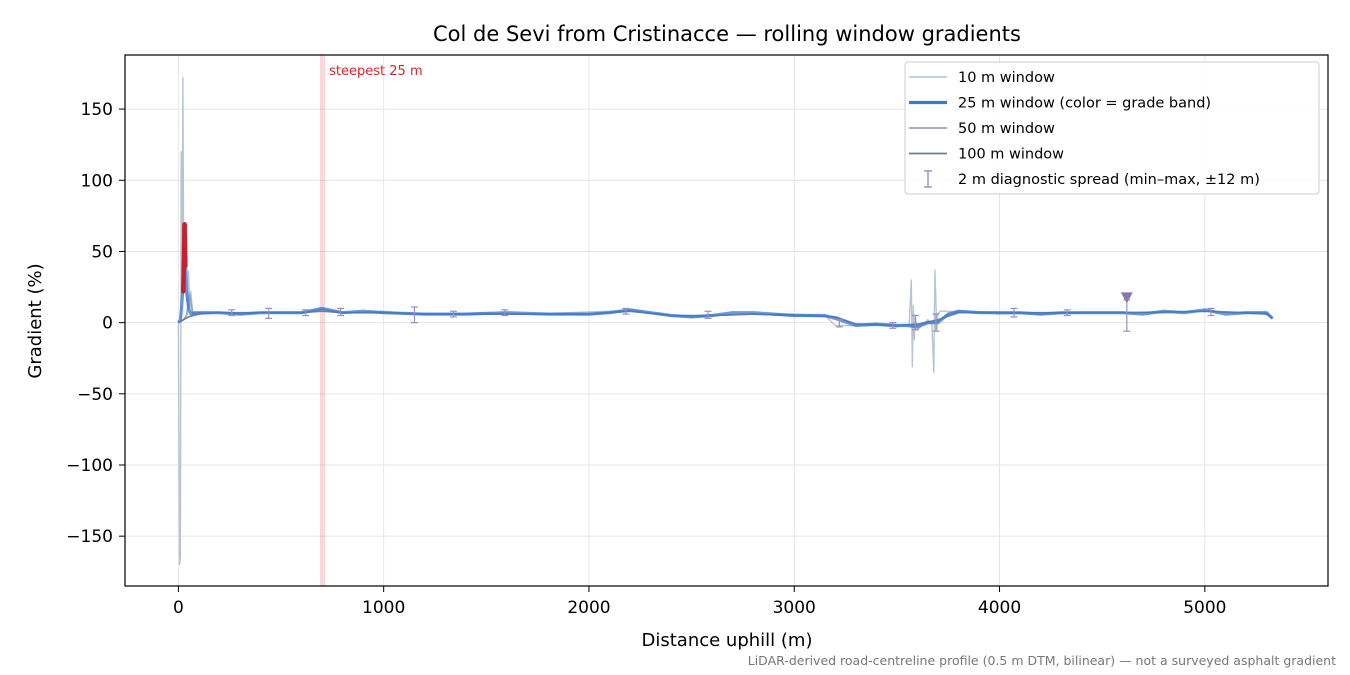 This screenshot has width=1350, height=675. Describe the element at coordinates (95, 323) in the screenshot. I see `y-axis-ticks: 150 100 50 0 −50 −100 −150` at that location.